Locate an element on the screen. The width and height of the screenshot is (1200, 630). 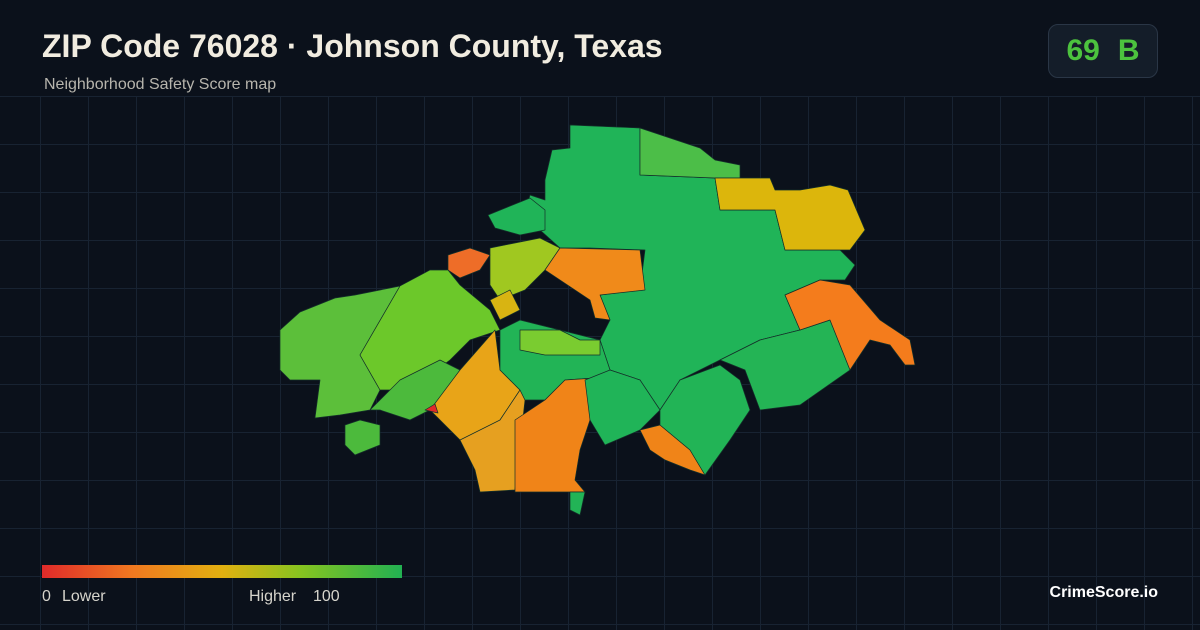
legend-max: 100 is located at coordinates (326, 596).